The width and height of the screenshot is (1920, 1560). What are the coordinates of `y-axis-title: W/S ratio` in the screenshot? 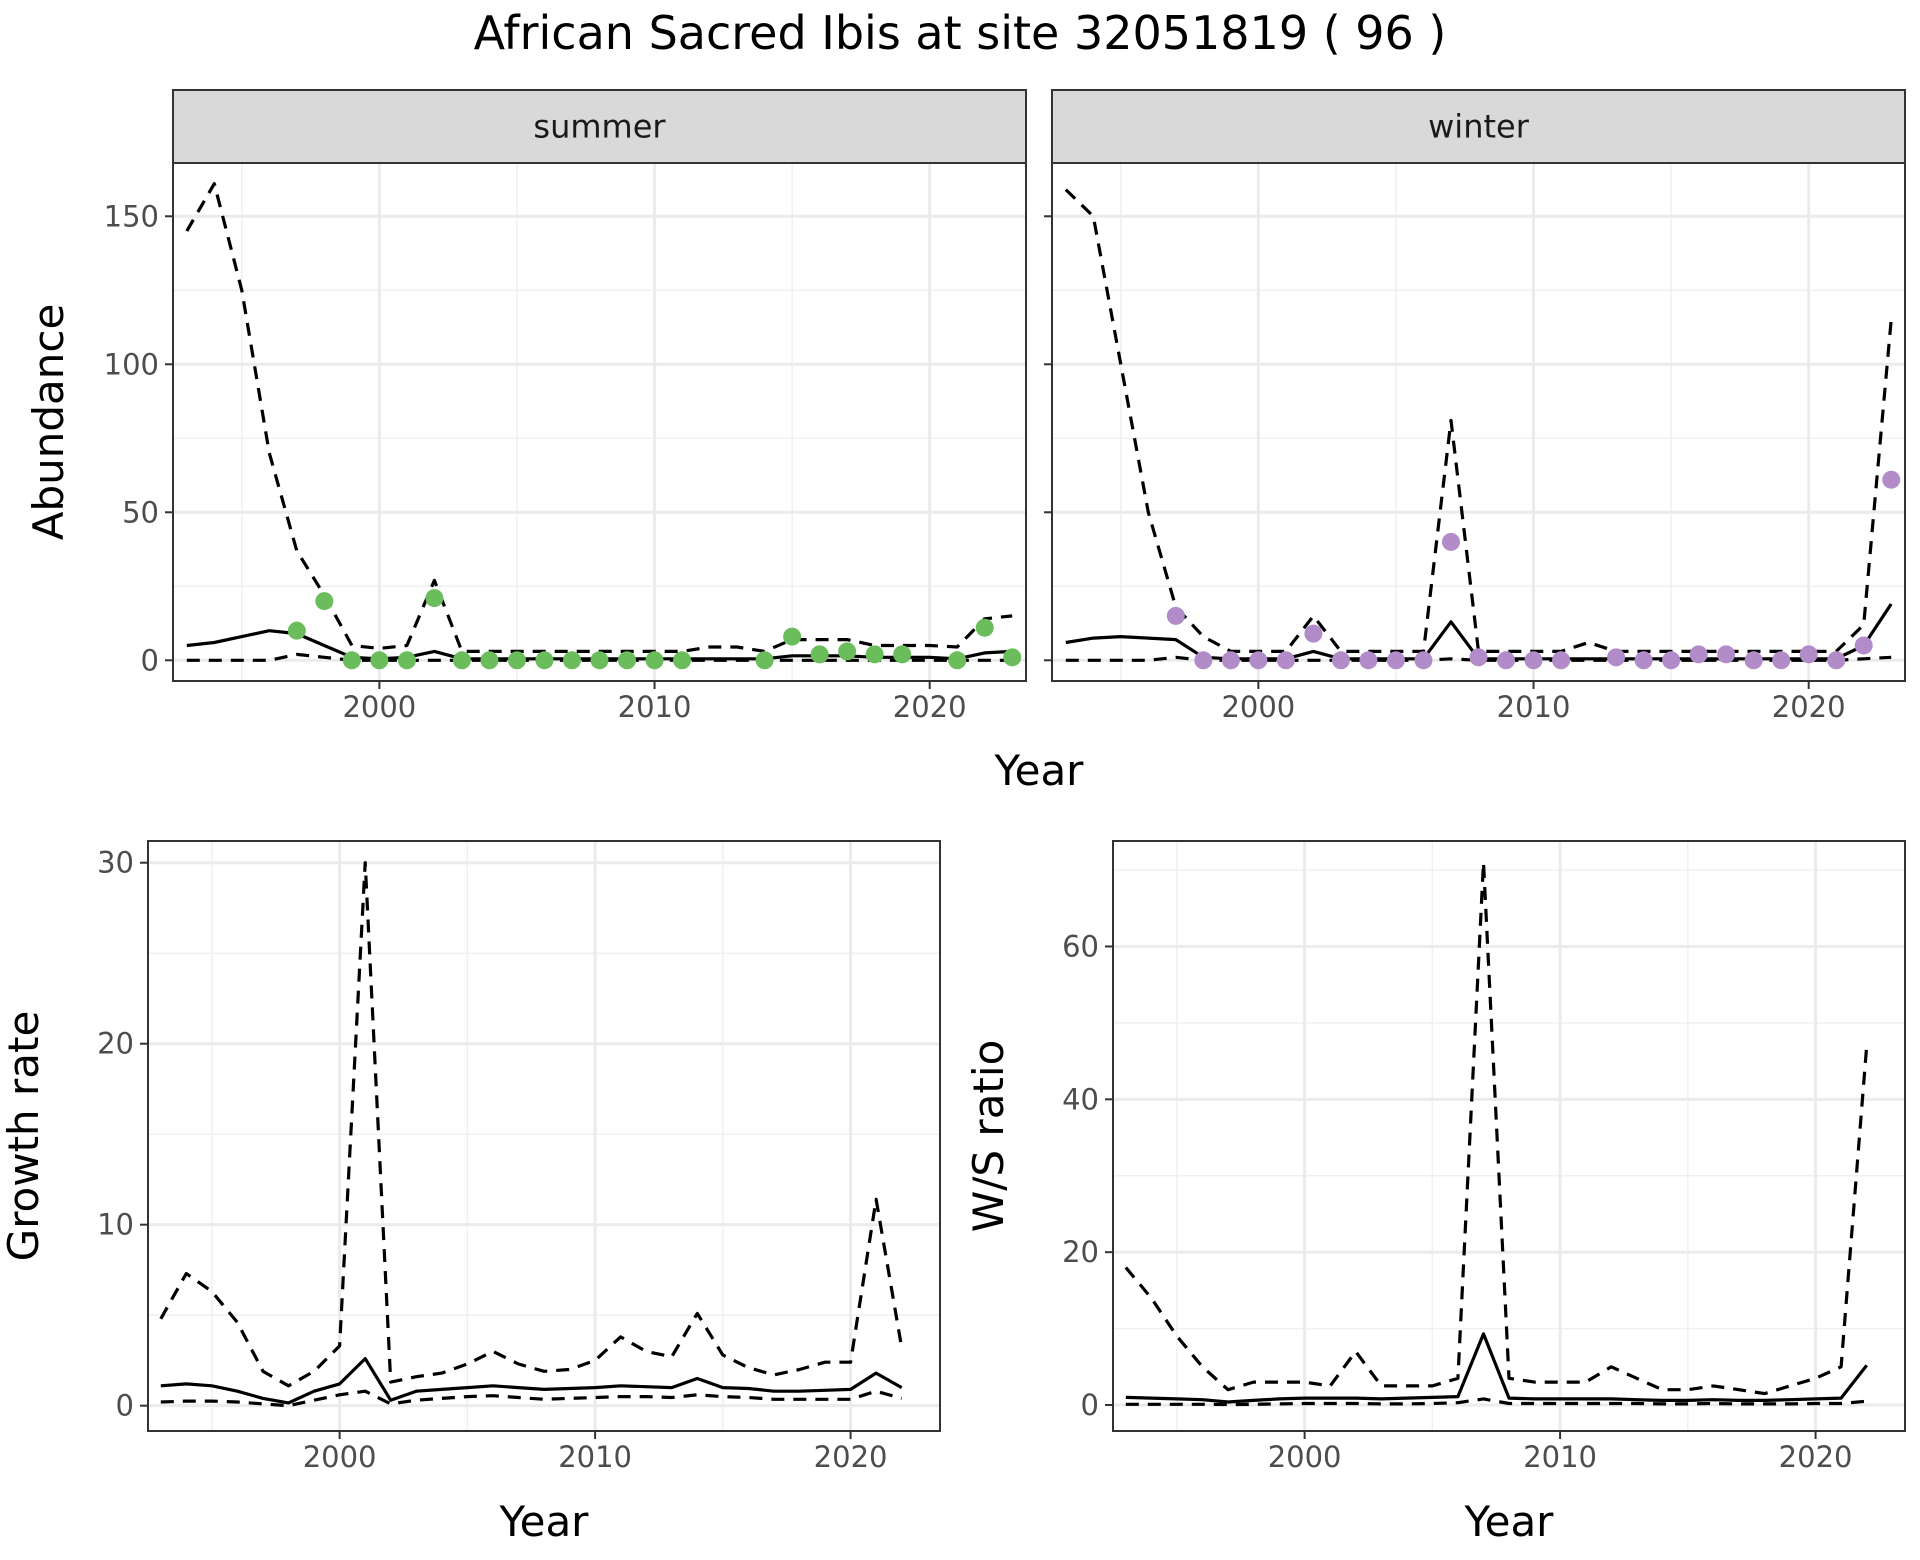 It's located at (988, 1136).